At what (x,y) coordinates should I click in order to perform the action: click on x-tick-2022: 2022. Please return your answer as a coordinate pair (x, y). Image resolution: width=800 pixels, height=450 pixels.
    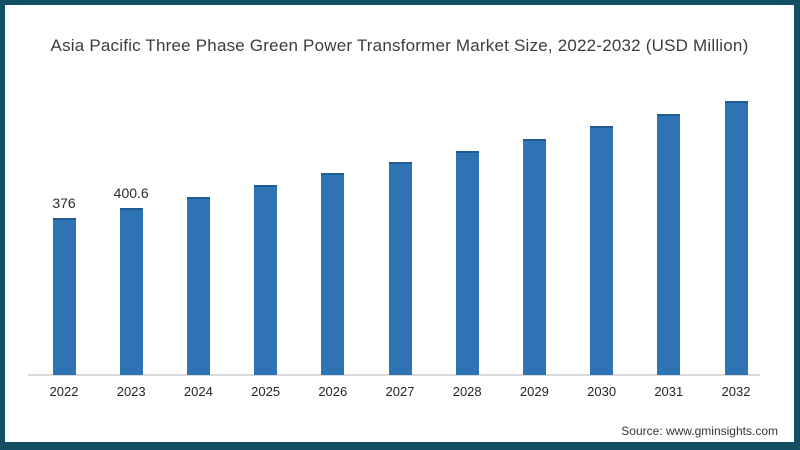
    Looking at the image, I should click on (64, 391).